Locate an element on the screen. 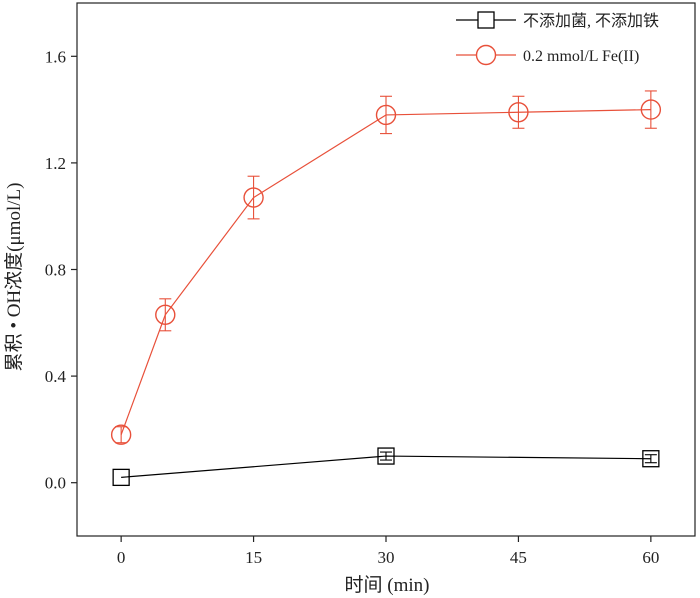  x-tick-label: 15 is located at coordinates (253, 557).